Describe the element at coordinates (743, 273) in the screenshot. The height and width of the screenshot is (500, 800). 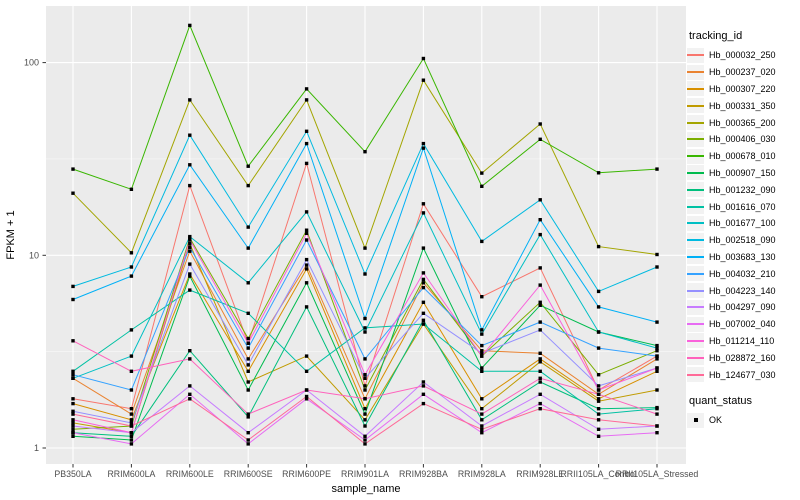
I see `legend-item-Hb_004032_210: Hb_004032_210` at that location.